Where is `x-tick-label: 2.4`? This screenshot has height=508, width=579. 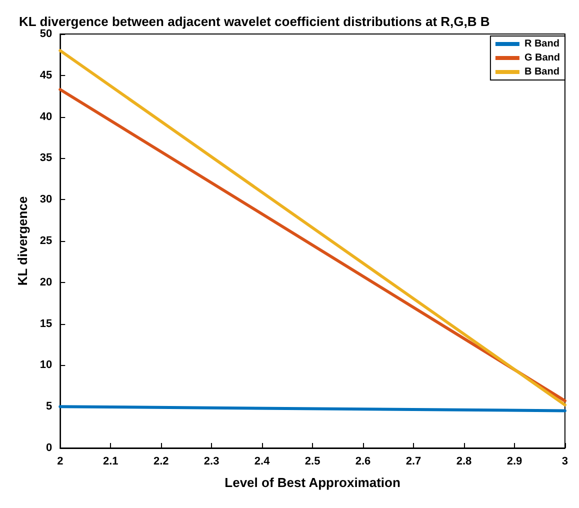 x-tick-label: 2.4 is located at coordinates (262, 462).